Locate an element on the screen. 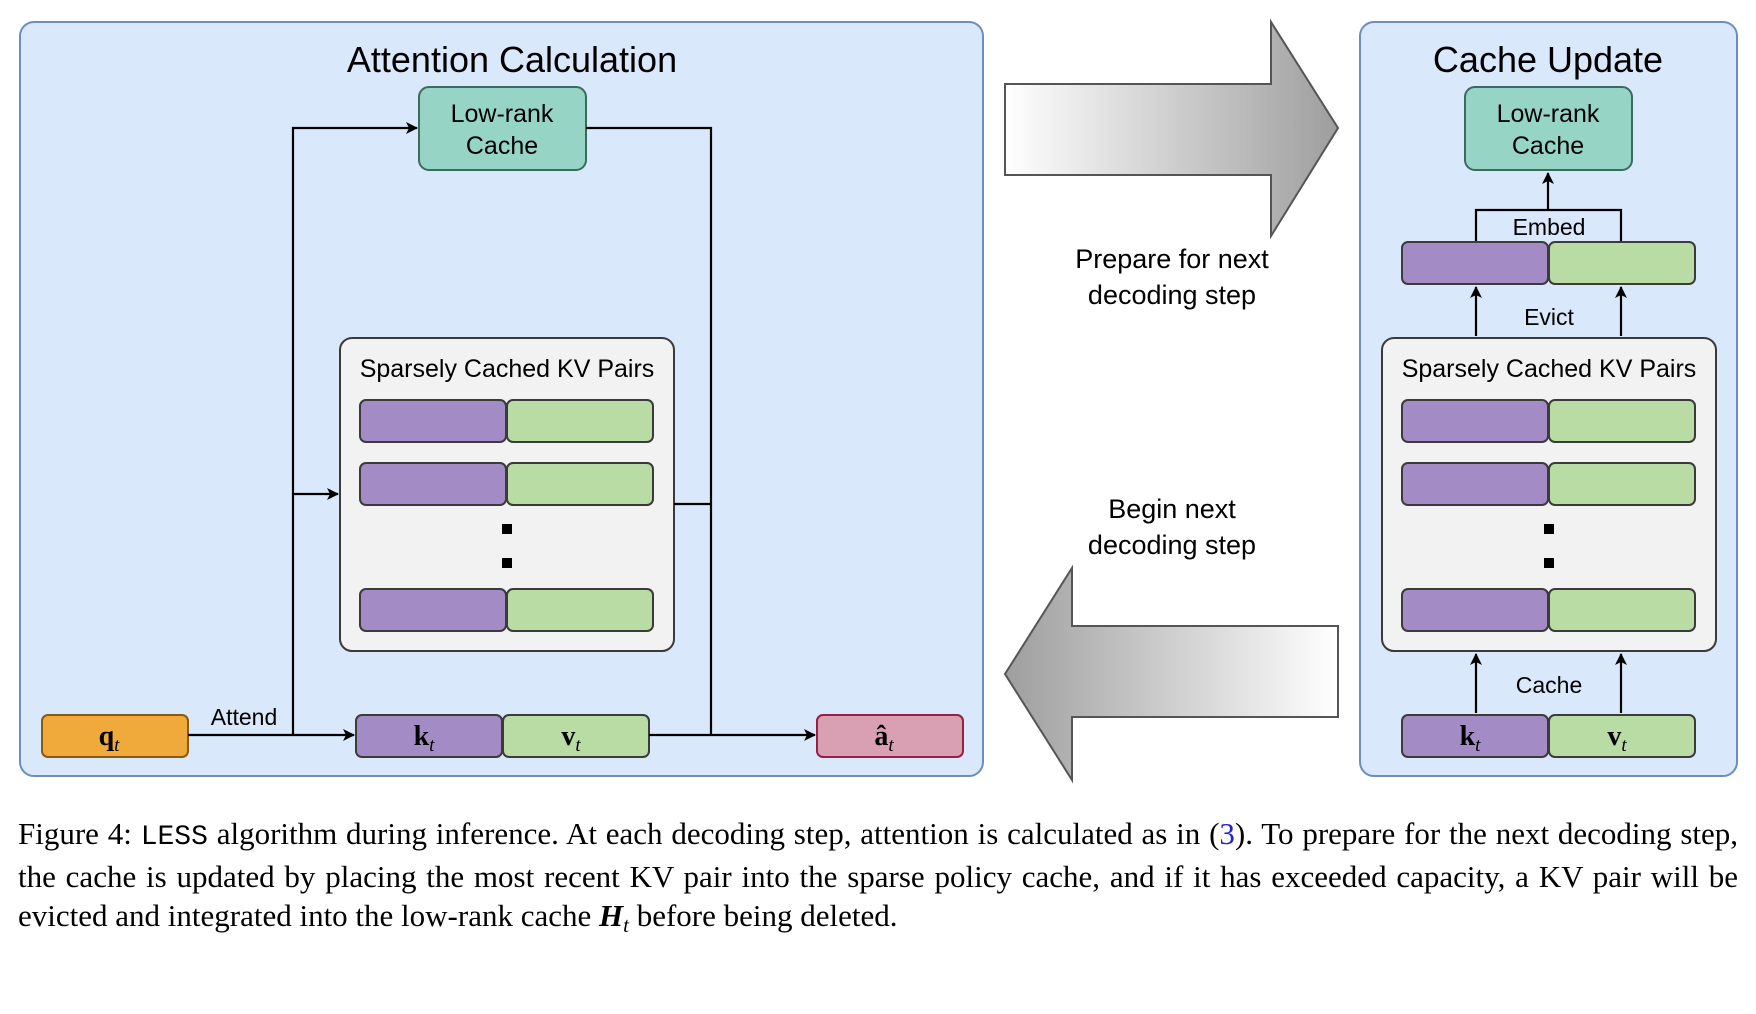 Image resolution: width=1756 pixels, height=1014 pixels. prepare-label-line1: Prepare for next is located at coordinates (1172, 259).